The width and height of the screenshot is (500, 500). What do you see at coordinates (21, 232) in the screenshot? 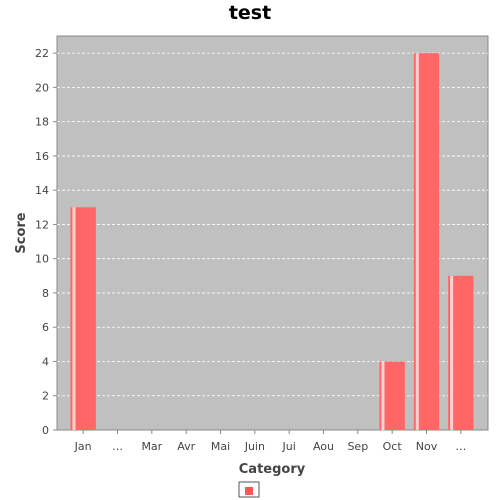
I see `y-axis-title: Score` at bounding box center [21, 232].